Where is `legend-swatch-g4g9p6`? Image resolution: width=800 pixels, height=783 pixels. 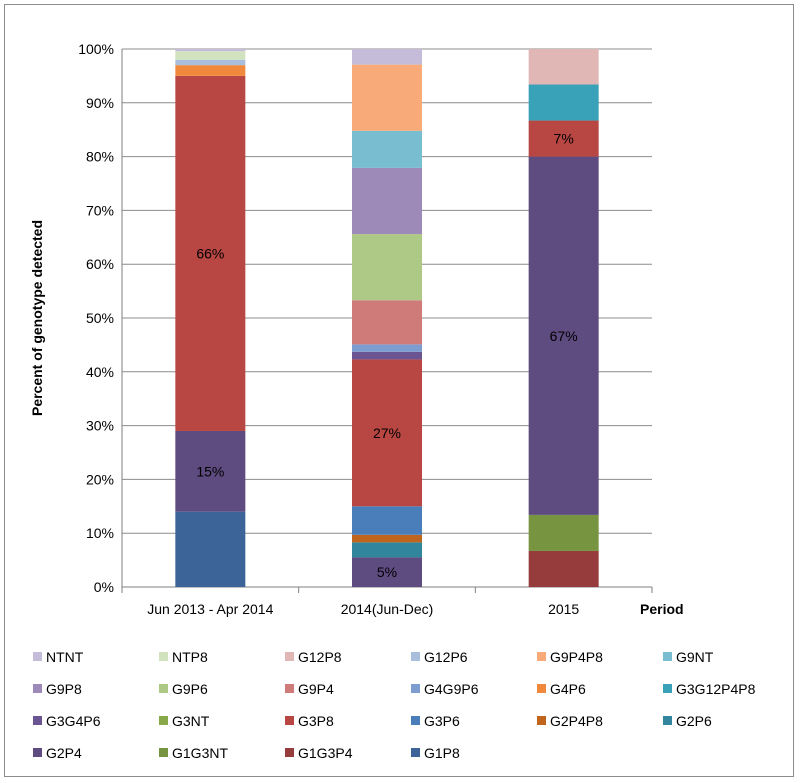 legend-swatch-g4g9p6 is located at coordinates (415, 688).